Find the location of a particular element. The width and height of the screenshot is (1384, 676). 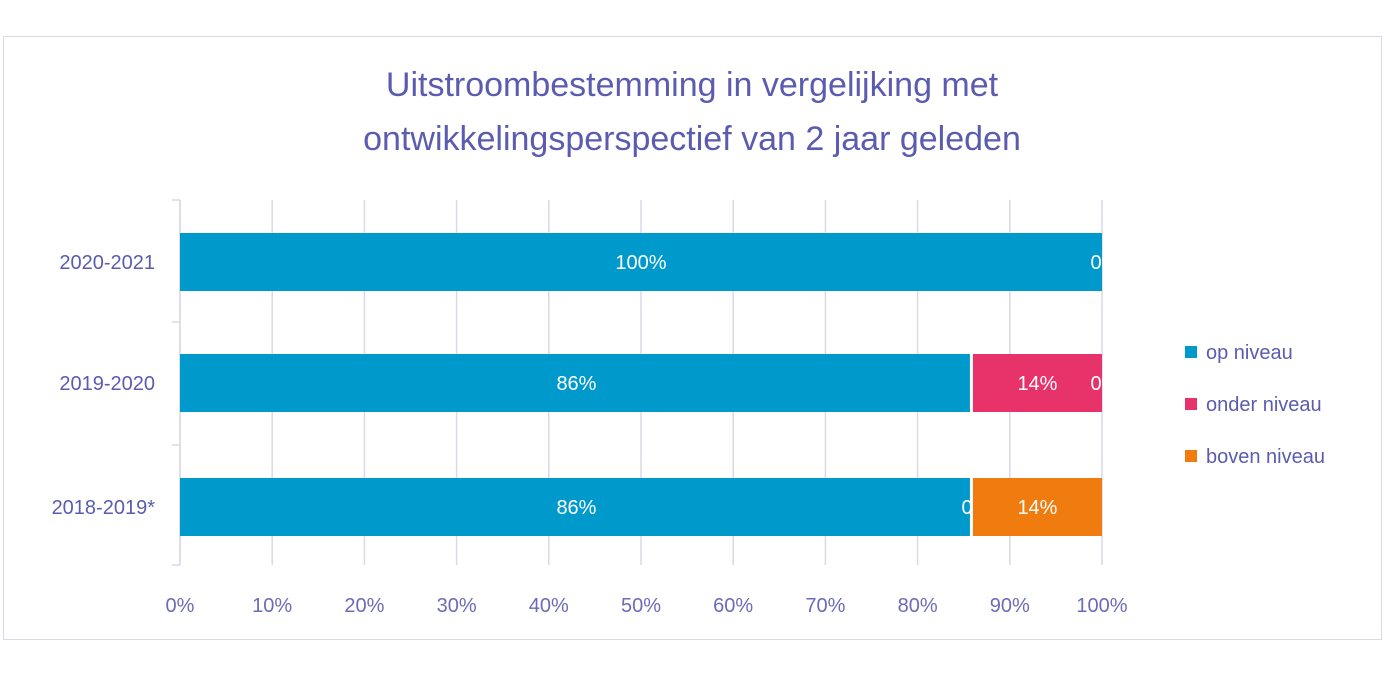

x-tick-label: 40% is located at coordinates (549, 606).